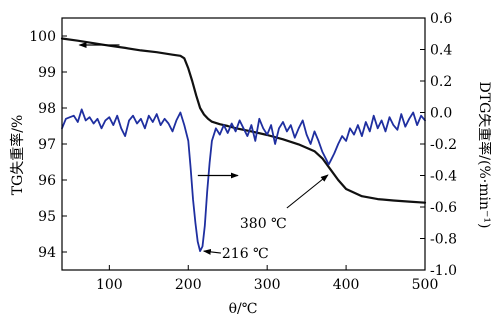 This screenshot has height=320, width=491. Describe the element at coordinates (443, 208) in the screenshot. I see `y-right-tick-label: -0.6` at that location.